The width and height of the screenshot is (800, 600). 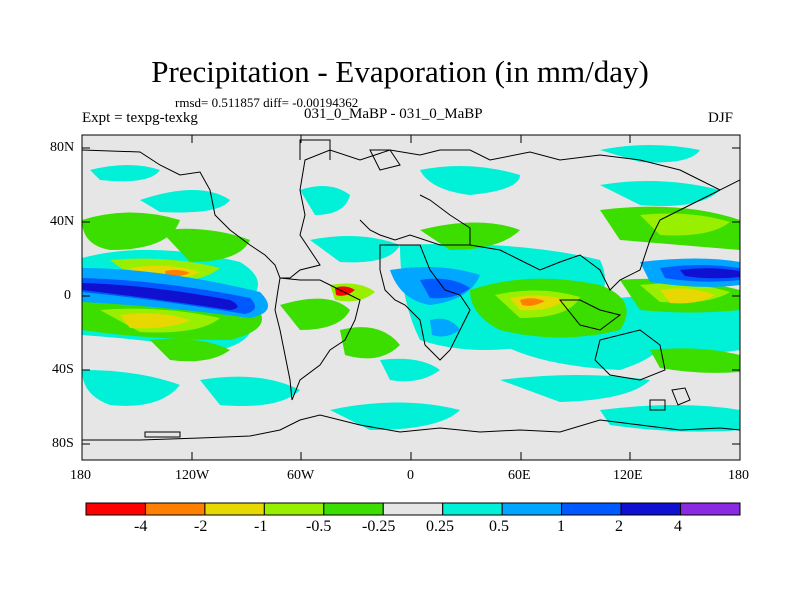 What do you see at coordinates (738, 475) in the screenshot?
I see `lon-label-180e: 180` at bounding box center [738, 475].